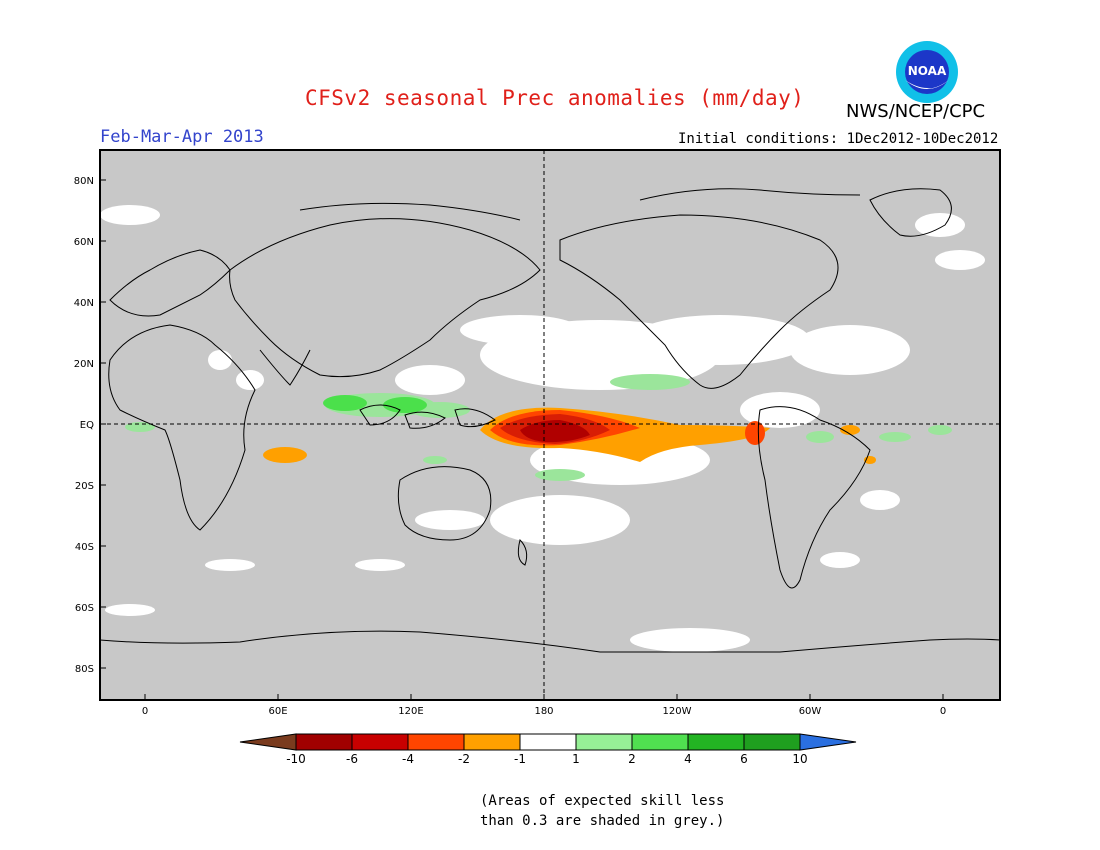 This screenshot has height=850, width=1100. I want to click on colorbar-label: 4, so click(688, 759).